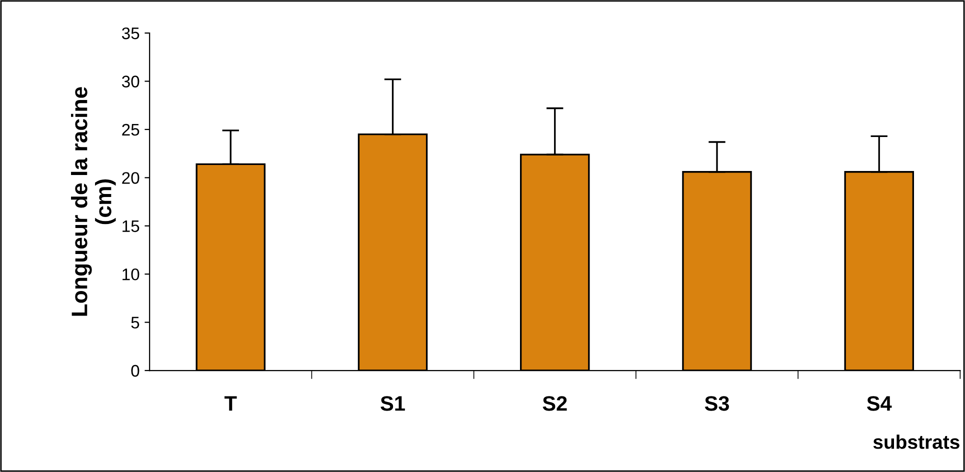  Describe the element at coordinates (879, 403) in the screenshot. I see `x-tick-label: S4` at that location.